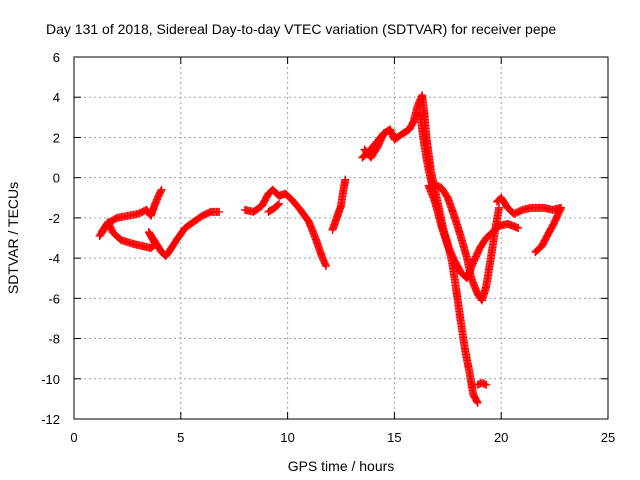 The image size is (640, 480). I want to click on x-tick-label: 15, so click(394, 437).